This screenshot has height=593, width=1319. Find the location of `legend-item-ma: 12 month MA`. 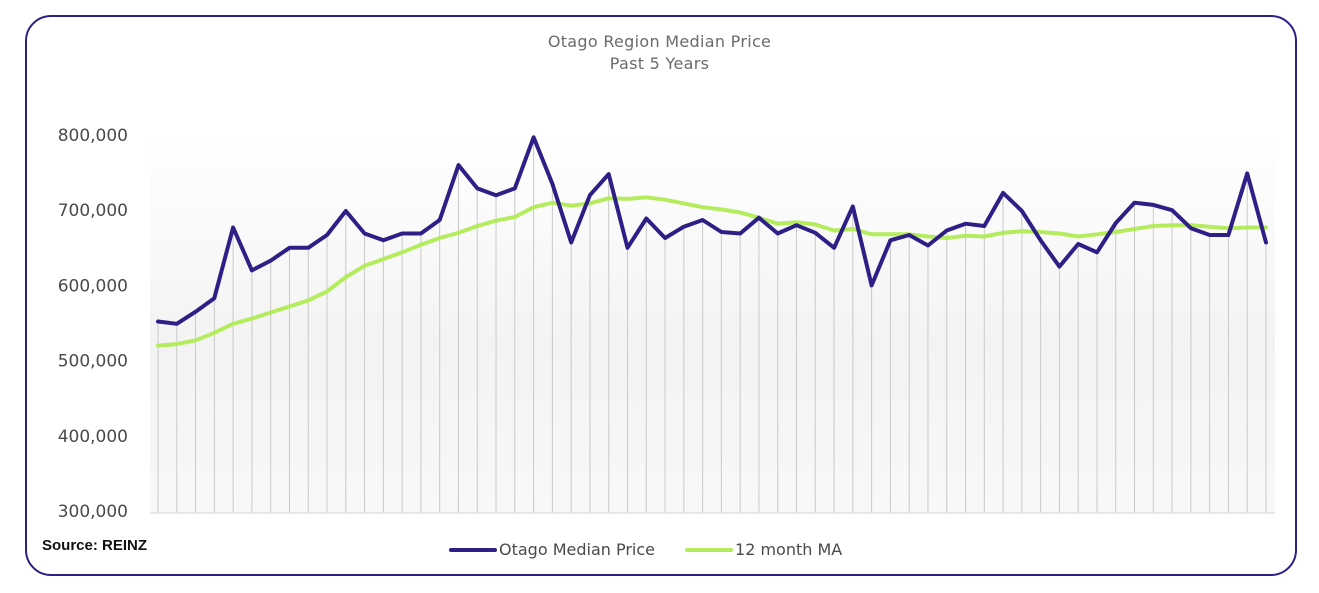

legend-item-ma: 12 month MA is located at coordinates (763, 549).